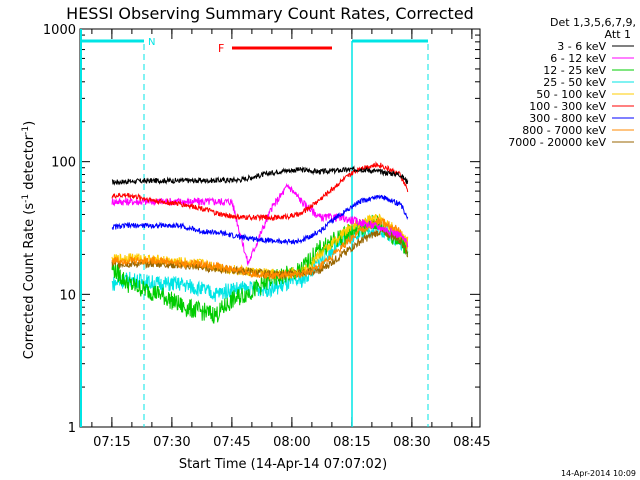 The height and width of the screenshot is (480, 640). What do you see at coordinates (557, 142) in the screenshot?
I see `legend-label: 7000 - 20000 keV` at bounding box center [557, 142].